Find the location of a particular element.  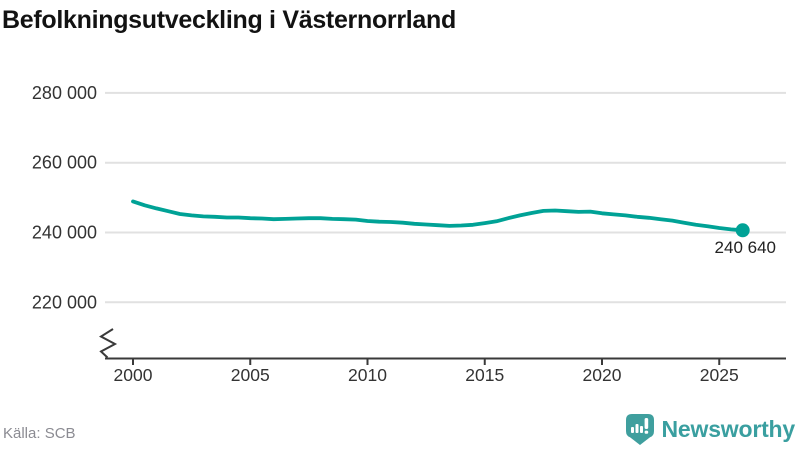

logo-exclamation-dot is located at coordinates (646, 432).